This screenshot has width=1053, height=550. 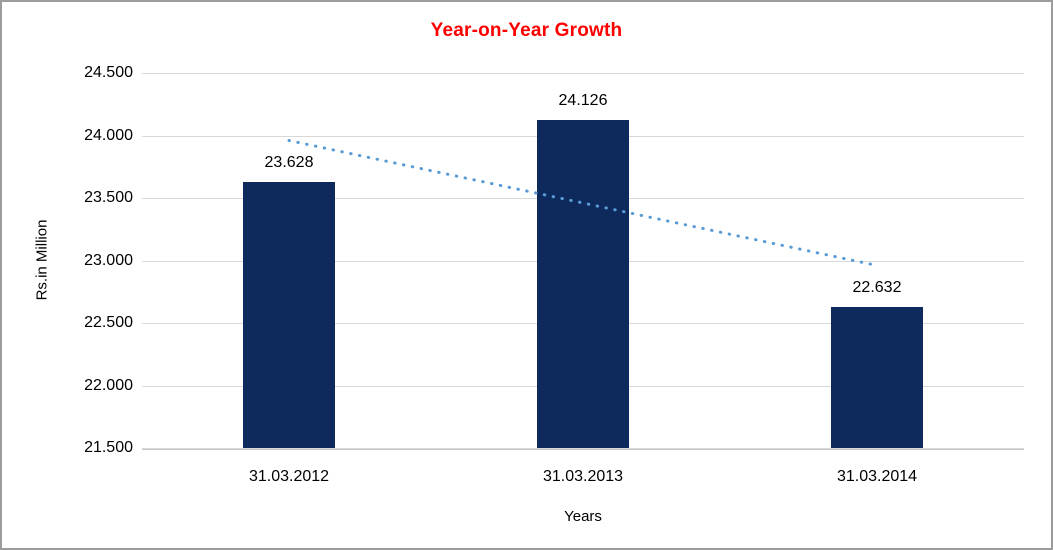 What do you see at coordinates (583, 476) in the screenshot?
I see `x-tick-label: 31.03.2013` at bounding box center [583, 476].